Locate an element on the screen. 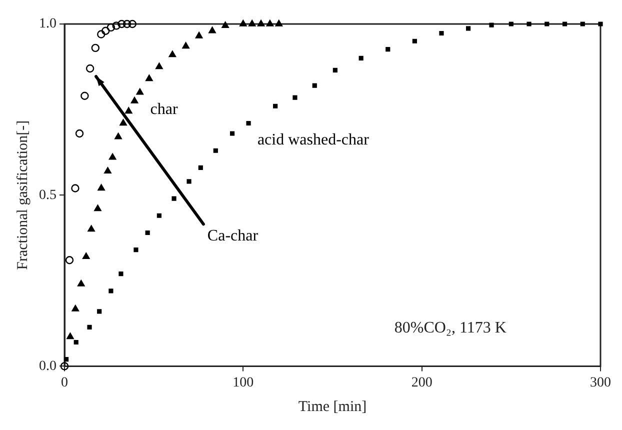 This screenshot has width=622, height=430. y-tick-label: 0.5 is located at coordinates (47, 195).